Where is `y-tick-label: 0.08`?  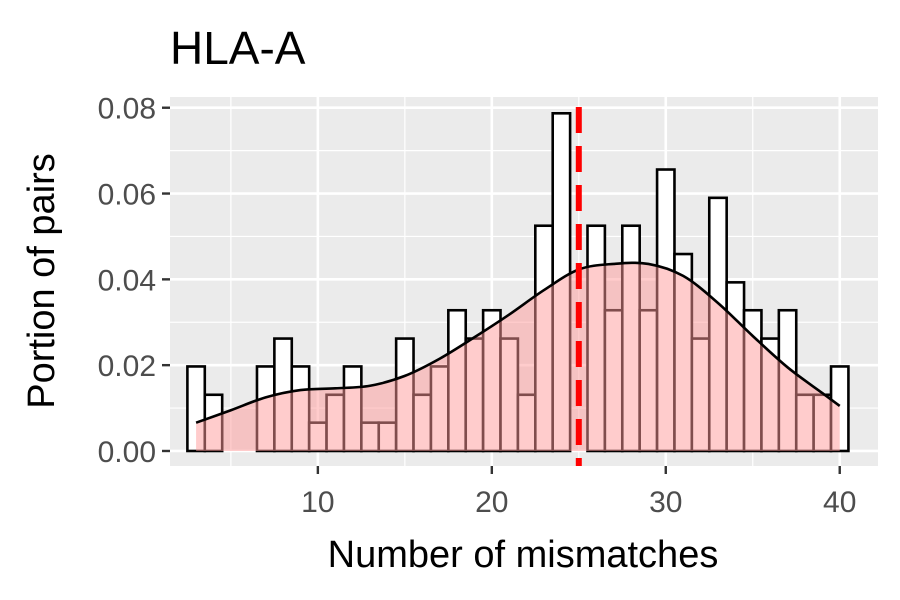
y-tick-label: 0.08 is located at coordinates (127, 109).